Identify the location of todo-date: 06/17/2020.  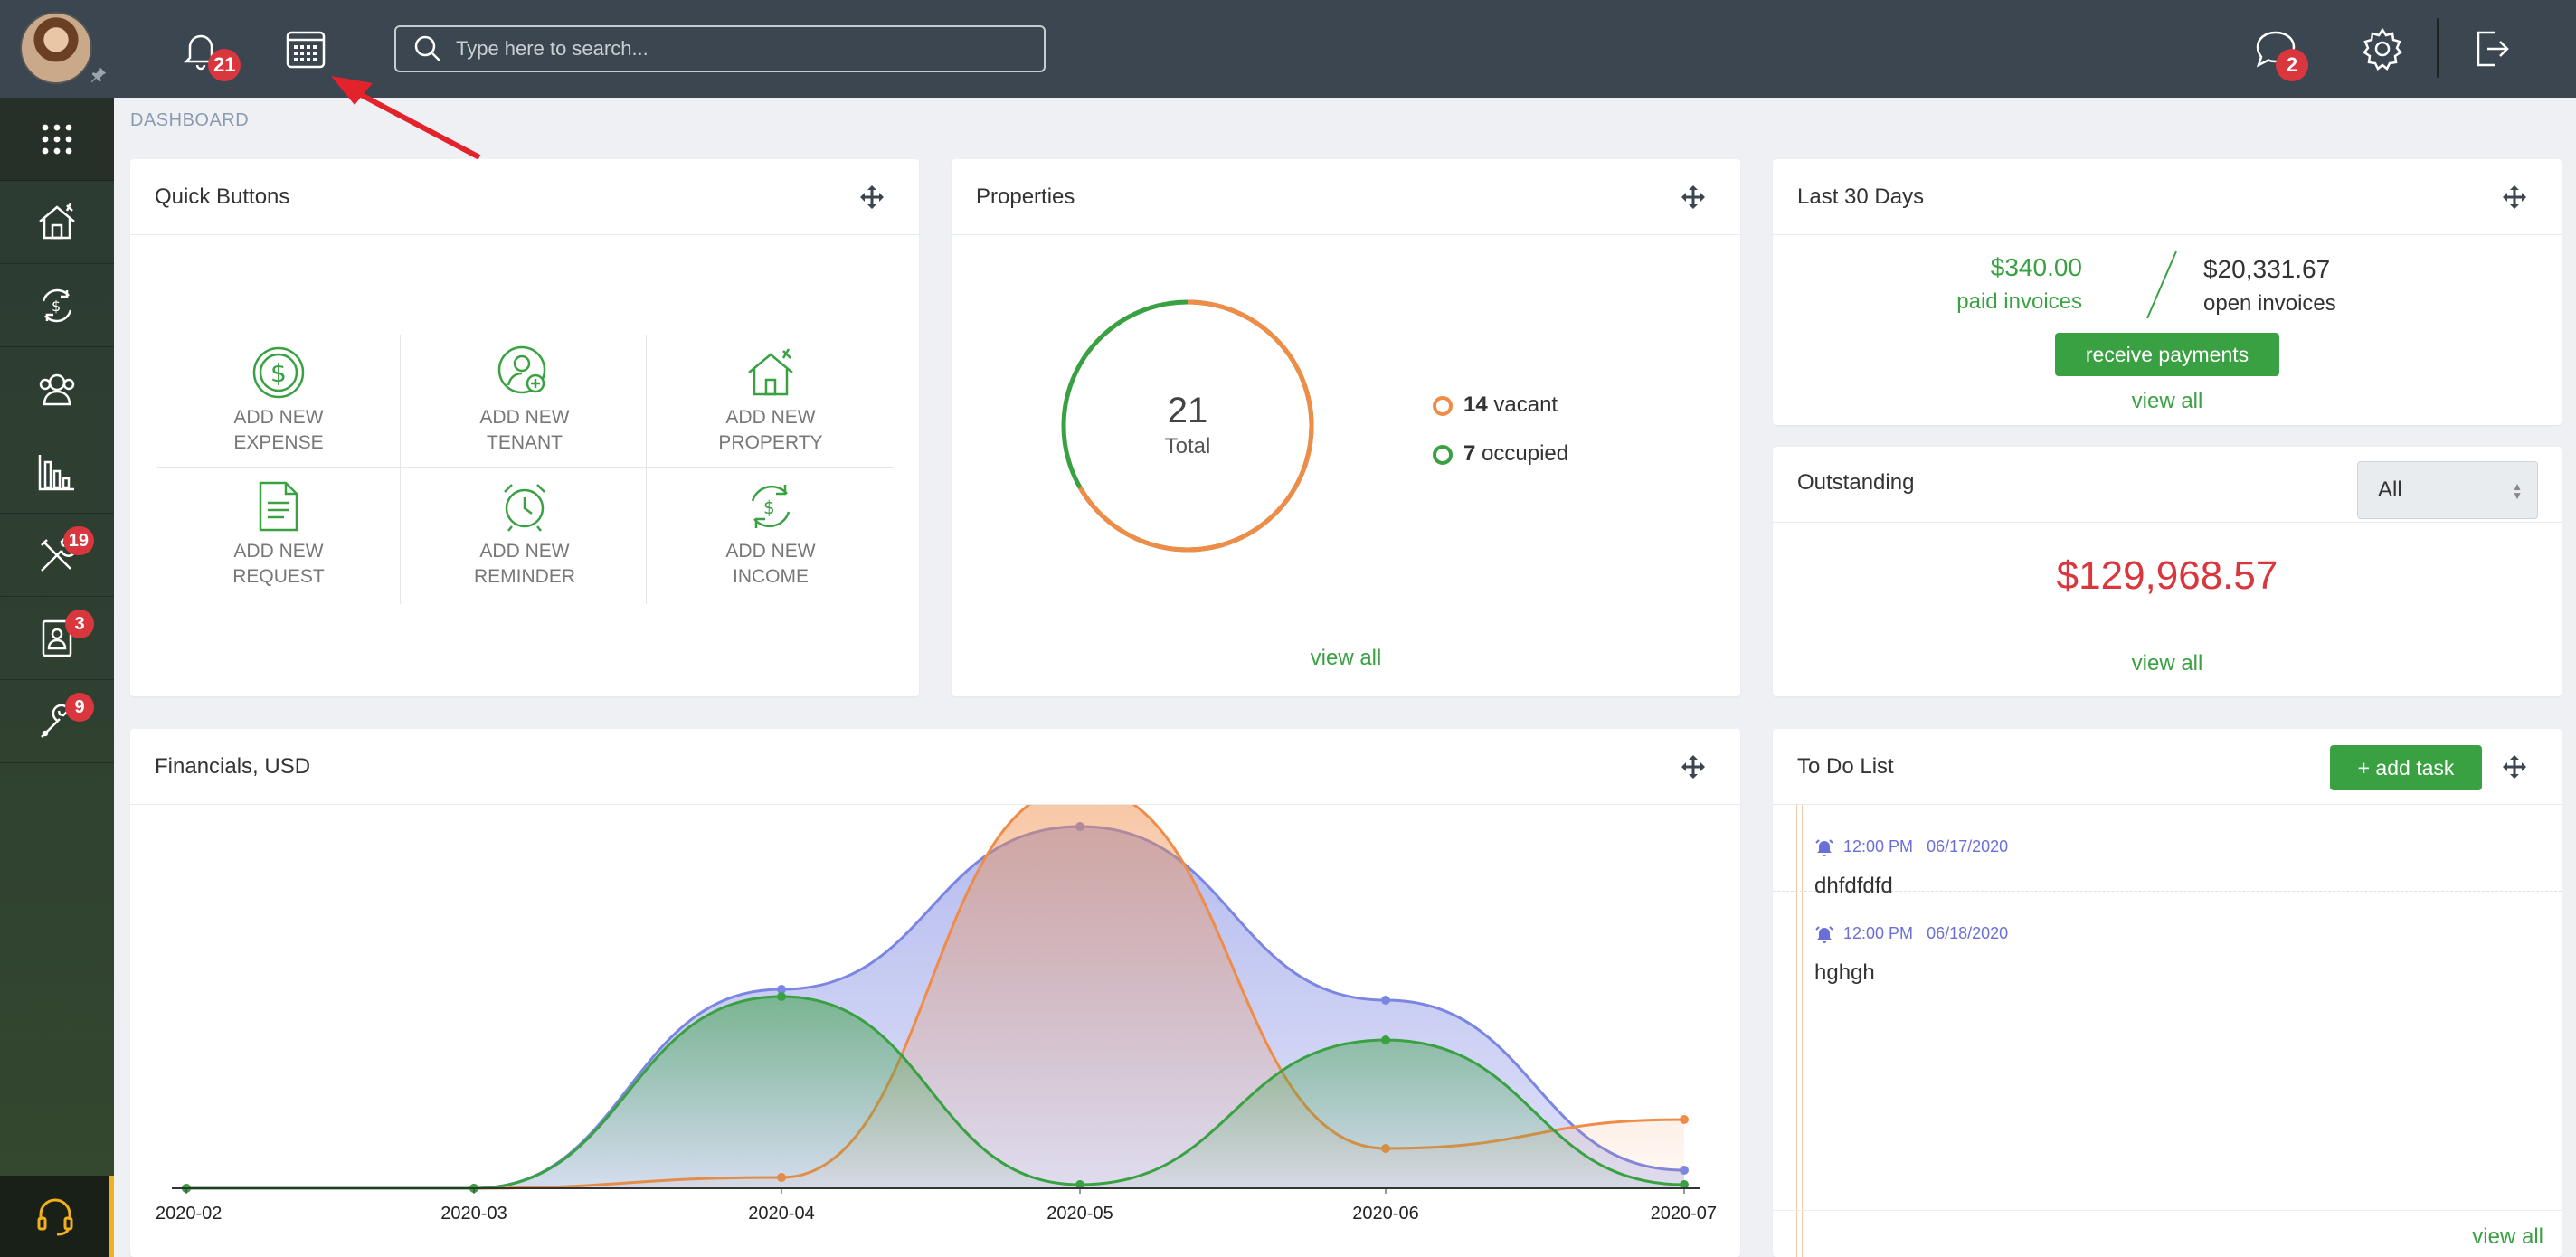
(1968, 846).